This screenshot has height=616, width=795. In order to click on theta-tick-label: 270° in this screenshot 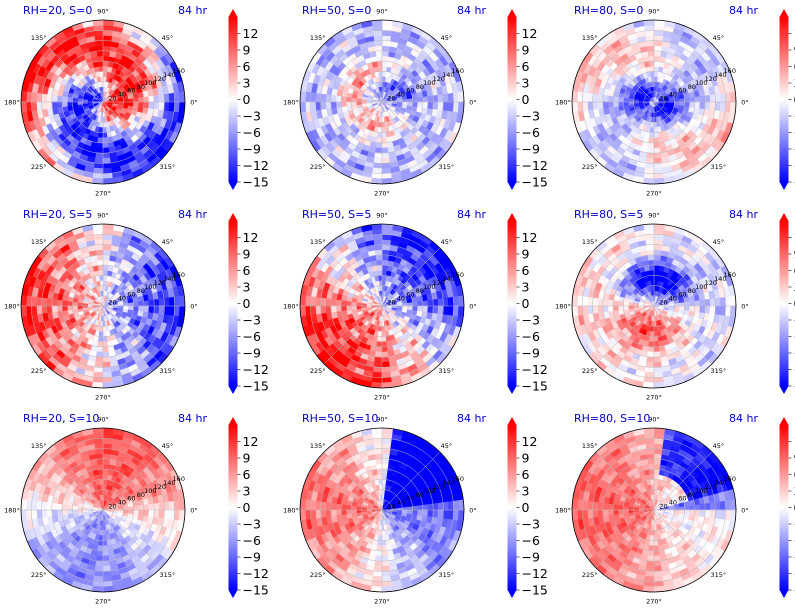, I will do `click(654, 194)`.